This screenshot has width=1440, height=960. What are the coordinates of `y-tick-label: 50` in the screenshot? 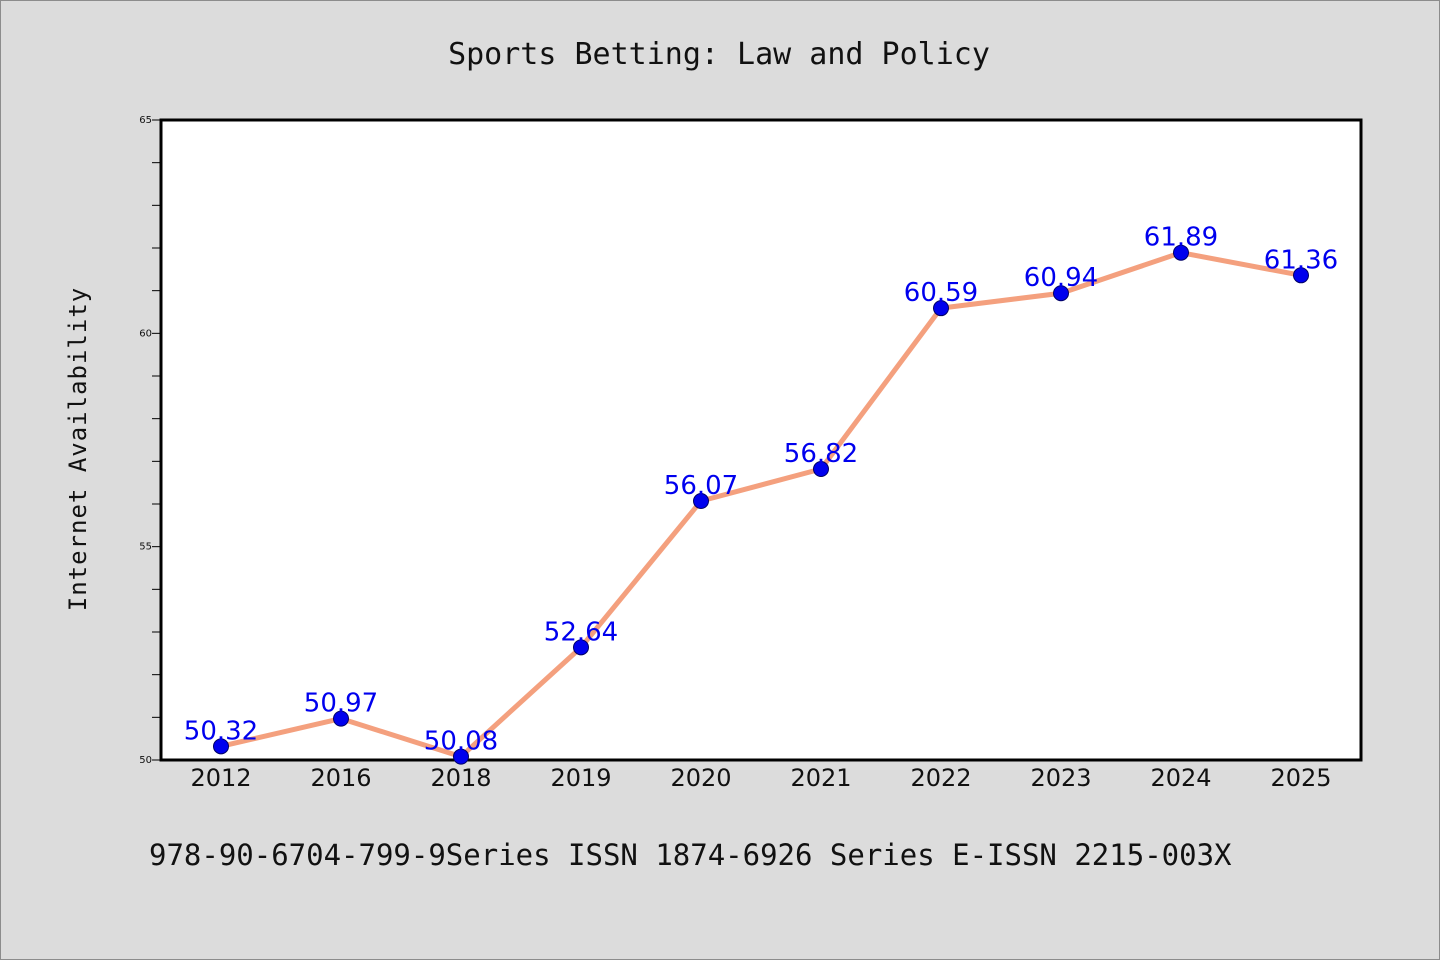 It's located at (145, 760).